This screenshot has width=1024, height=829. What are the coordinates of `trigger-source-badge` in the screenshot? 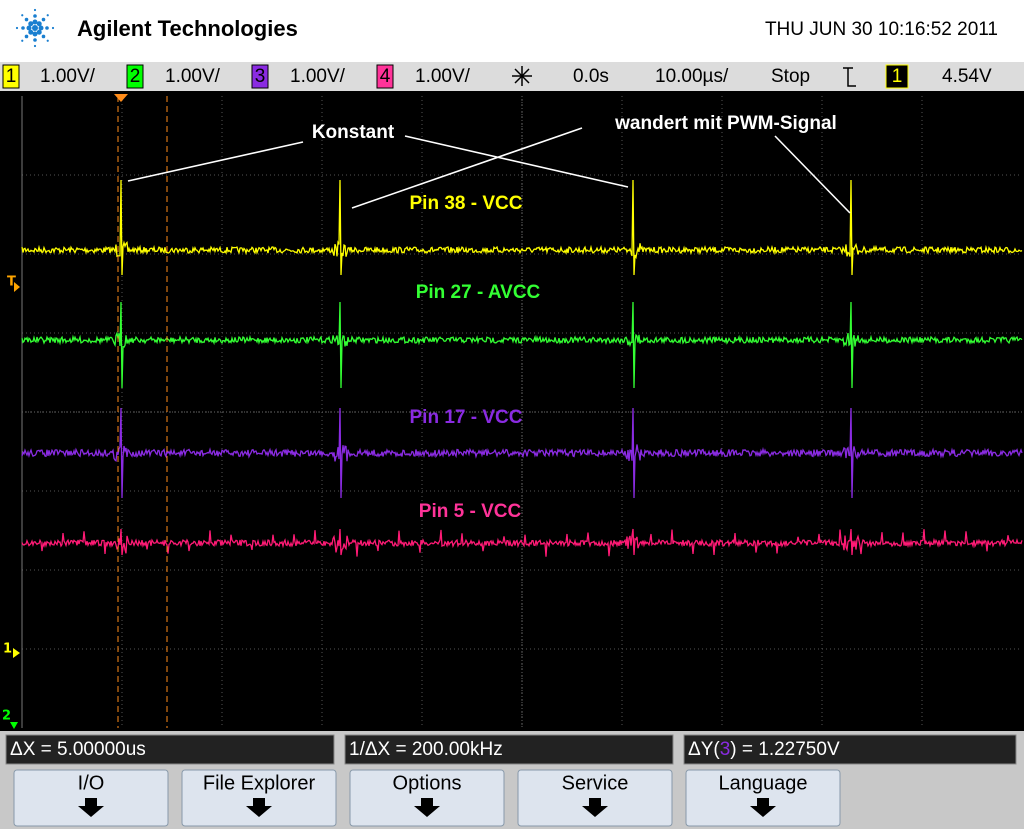 It's located at (897, 76).